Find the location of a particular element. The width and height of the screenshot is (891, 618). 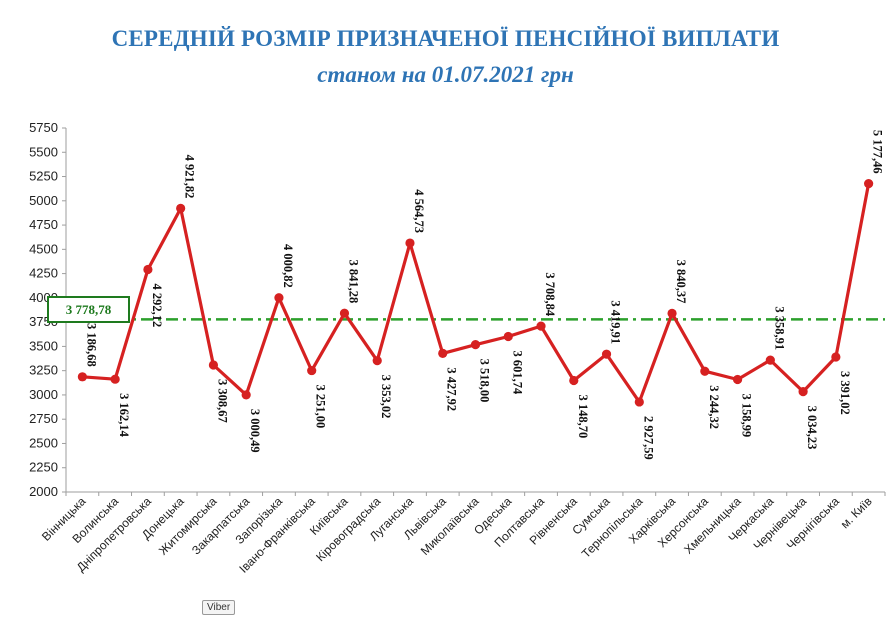

y-tick-label: 3000 is located at coordinates (43, 394).